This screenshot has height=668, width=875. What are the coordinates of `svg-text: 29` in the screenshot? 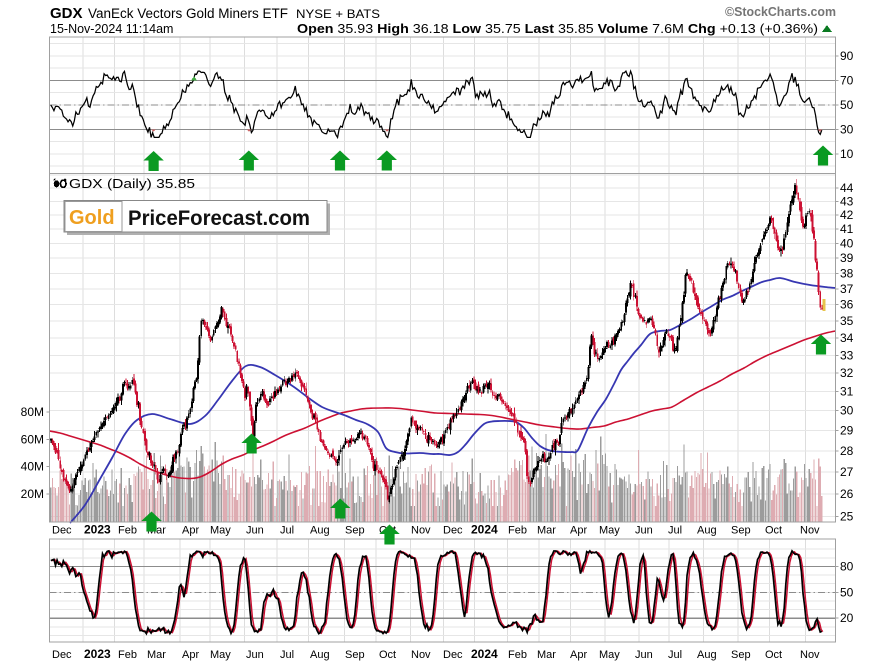 It's located at (847, 430).